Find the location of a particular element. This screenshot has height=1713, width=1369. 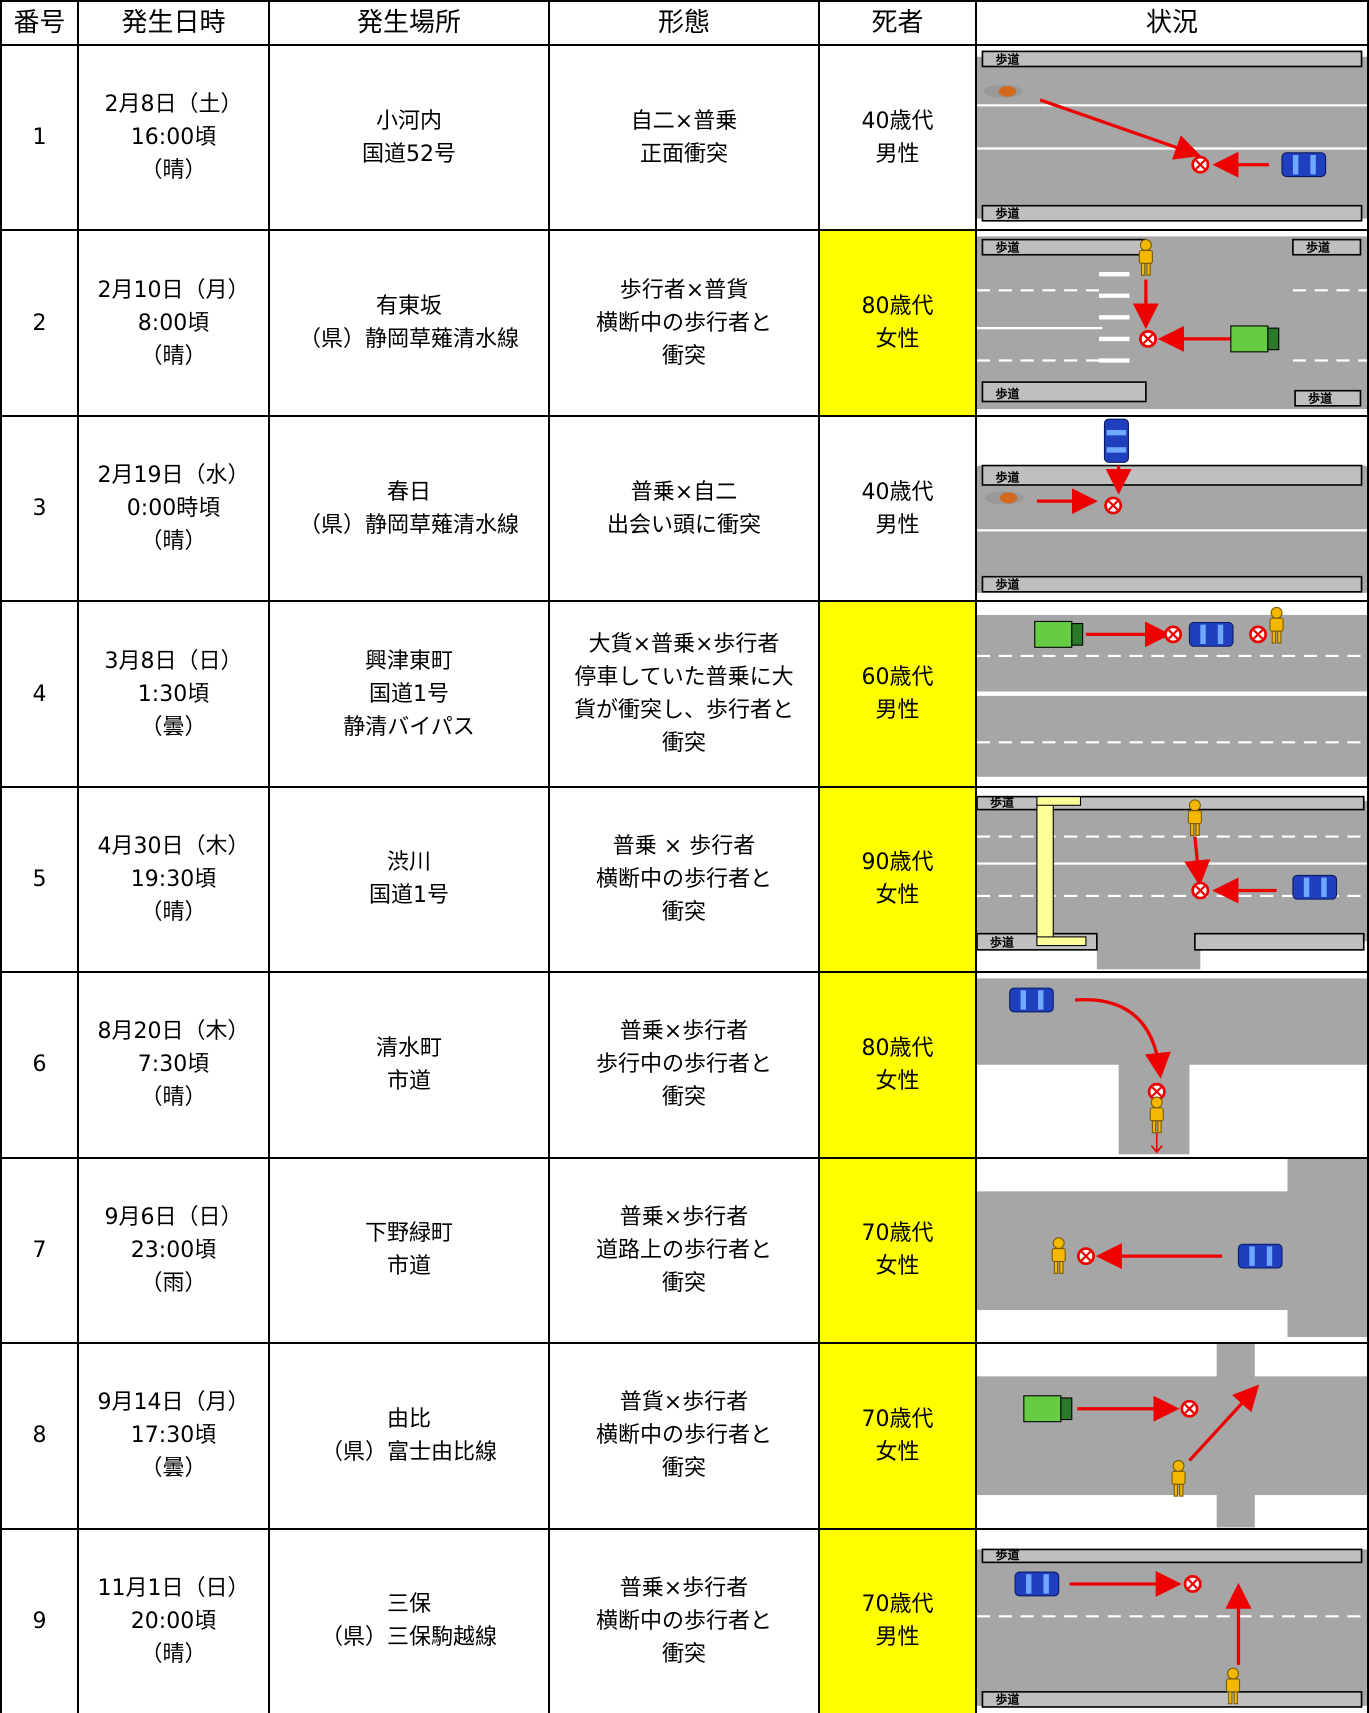

row-number: 9 is located at coordinates (39, 1621).